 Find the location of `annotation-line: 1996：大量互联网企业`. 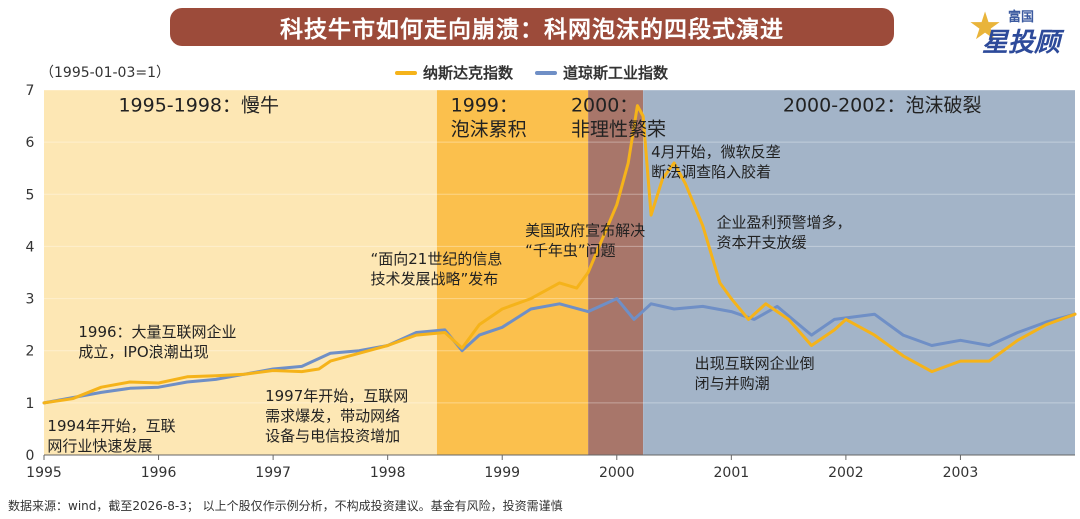

annotation-line: 1996：大量互联网企业 is located at coordinates (157, 332).